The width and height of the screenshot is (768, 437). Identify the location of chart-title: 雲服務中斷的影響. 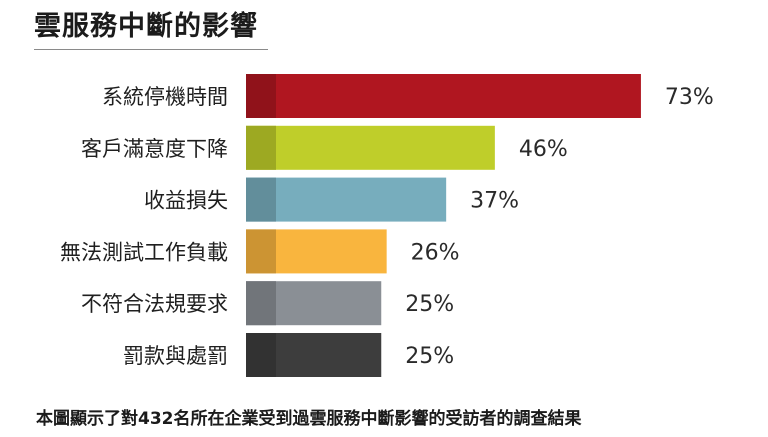
(146, 26).